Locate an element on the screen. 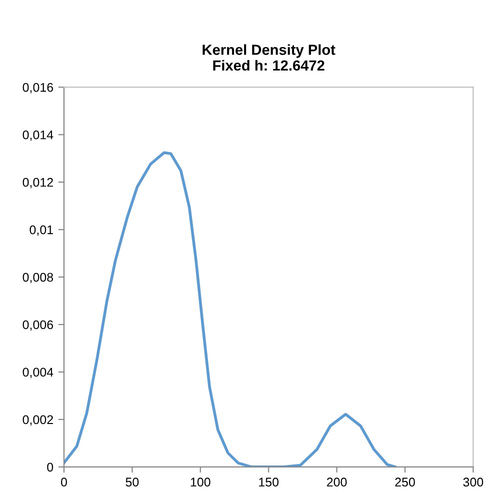 This screenshot has width=496, height=501. y-tick-label: 0,008 is located at coordinates (38, 278).